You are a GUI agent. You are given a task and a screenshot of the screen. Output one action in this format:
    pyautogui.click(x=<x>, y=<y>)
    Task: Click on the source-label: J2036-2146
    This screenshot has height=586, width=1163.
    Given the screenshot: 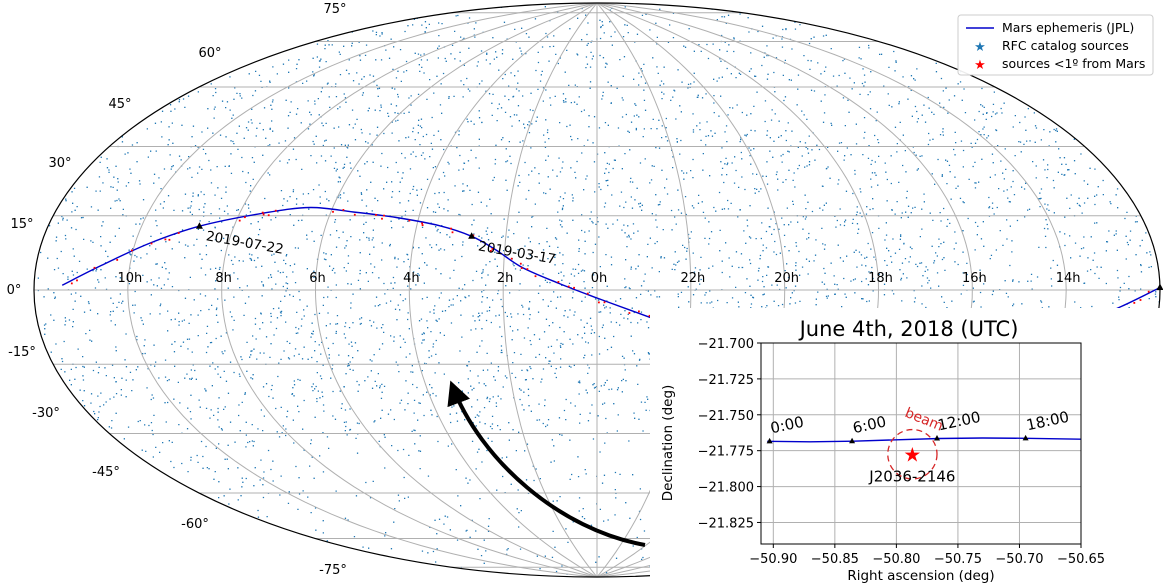 What is the action you would take?
    pyautogui.click(x=911, y=476)
    